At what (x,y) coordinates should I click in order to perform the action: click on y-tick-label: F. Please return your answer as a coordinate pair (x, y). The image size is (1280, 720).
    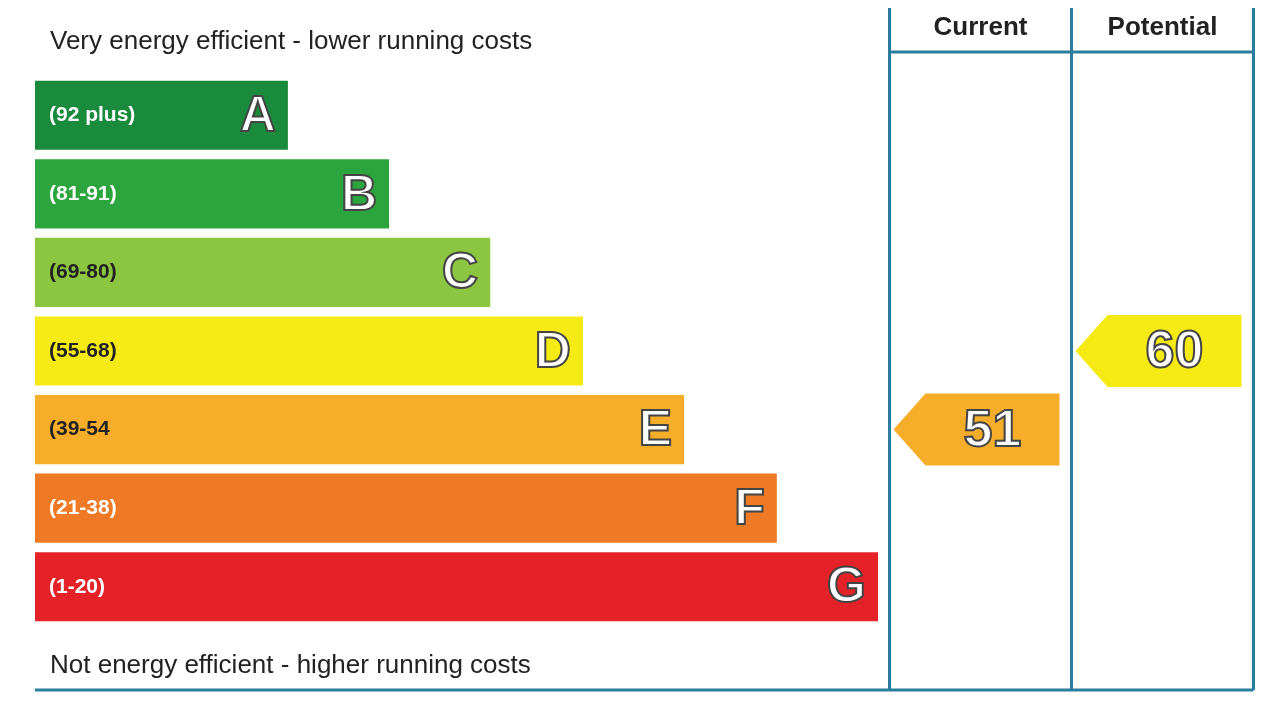
    Looking at the image, I should click on (749, 506).